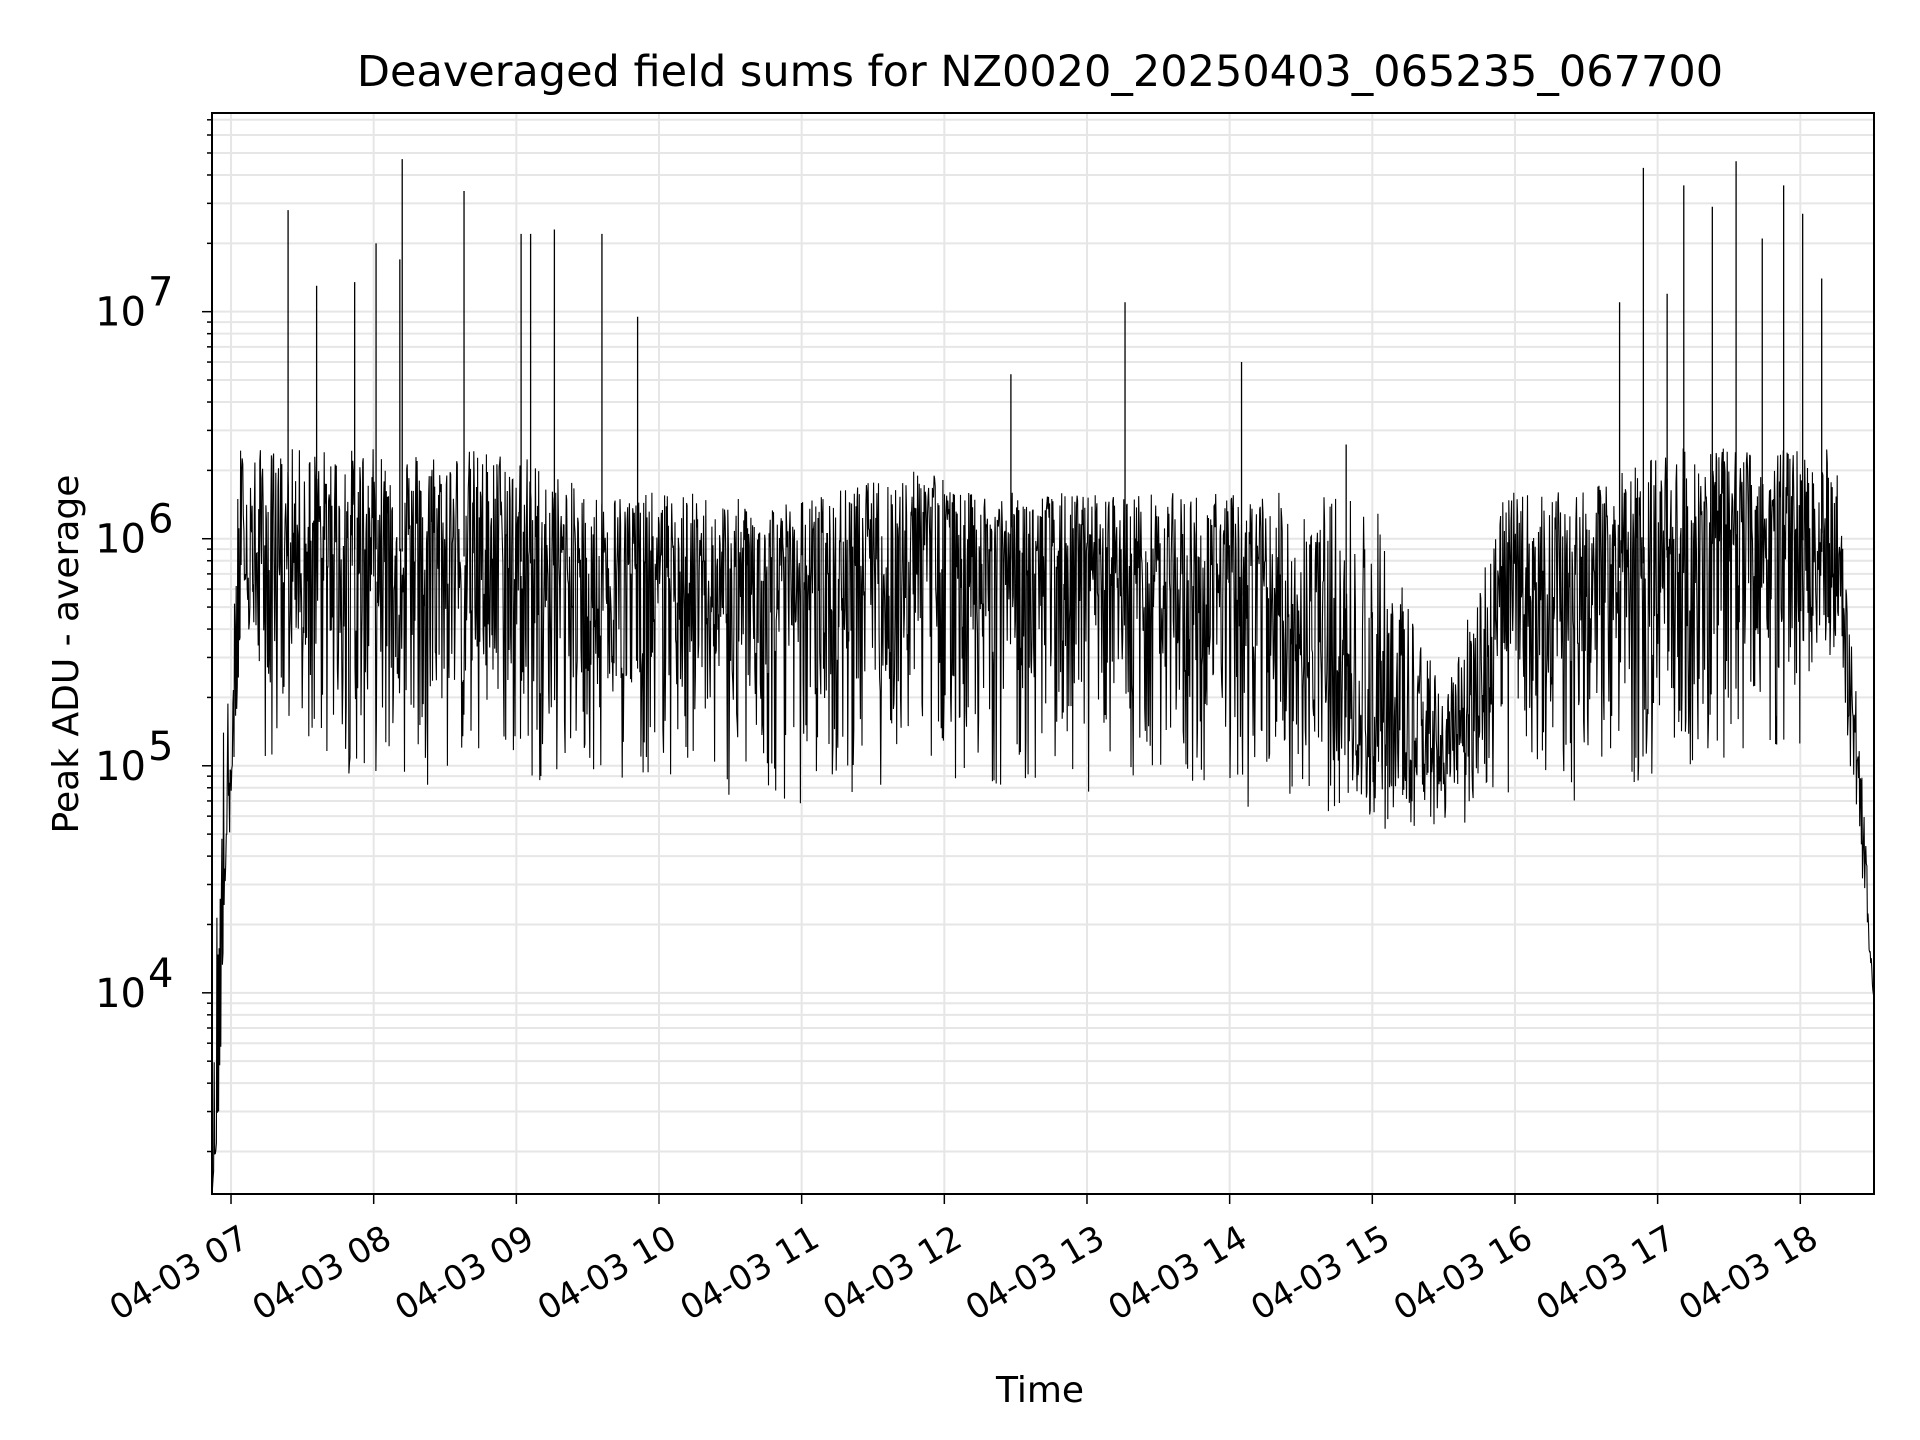 The height and width of the screenshot is (1440, 1920). Describe the element at coordinates (160, 747) in the screenshot. I see `y-tick-exponent: 5` at that location.